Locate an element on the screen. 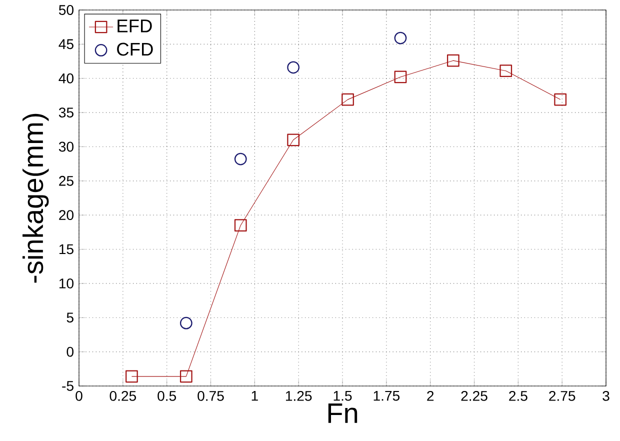 This screenshot has width=620, height=441. x-tick-label: 2 is located at coordinates (430, 395).